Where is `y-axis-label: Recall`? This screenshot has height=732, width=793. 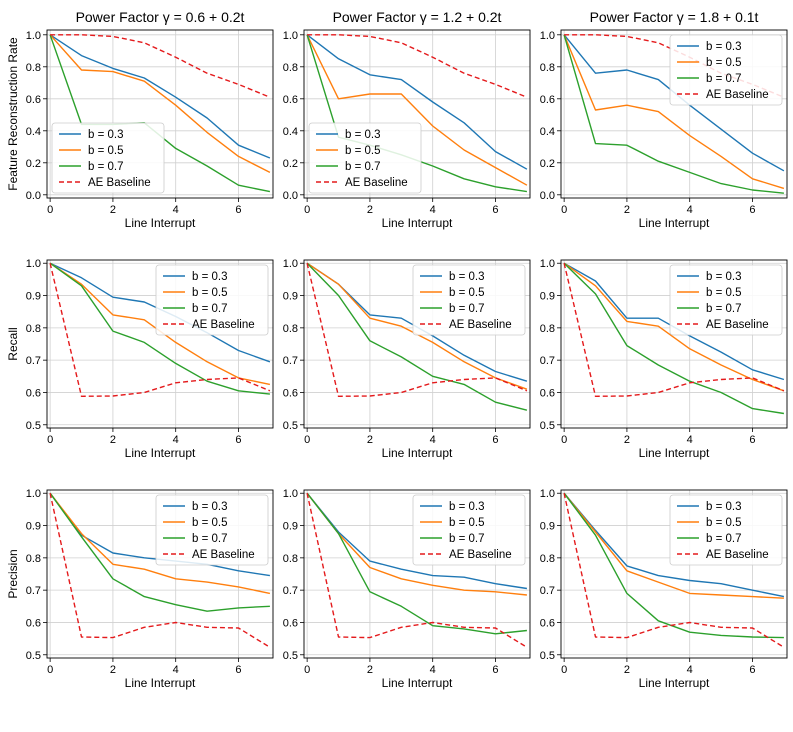
y-axis-label: Recall is located at coordinates (13, 343).